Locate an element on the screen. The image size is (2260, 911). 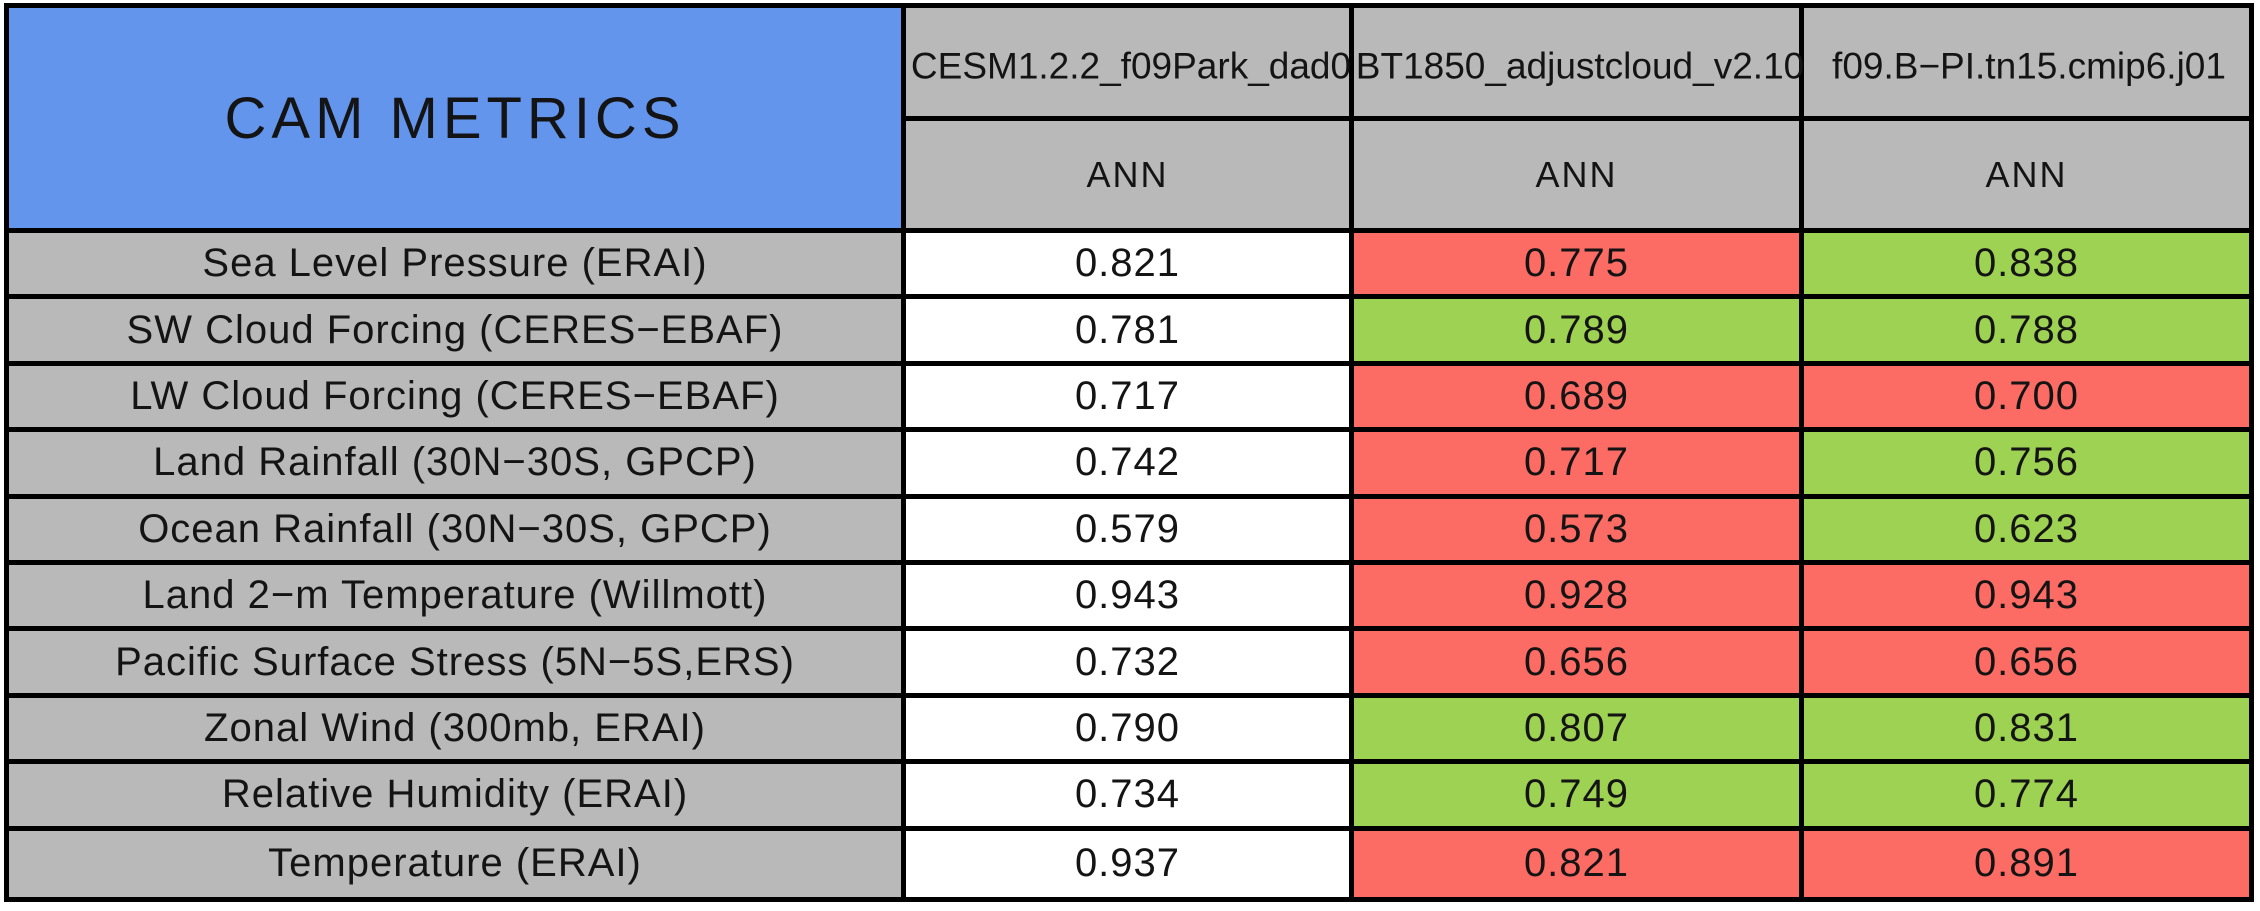
metric-value: 0.732 is located at coordinates (1127, 661).